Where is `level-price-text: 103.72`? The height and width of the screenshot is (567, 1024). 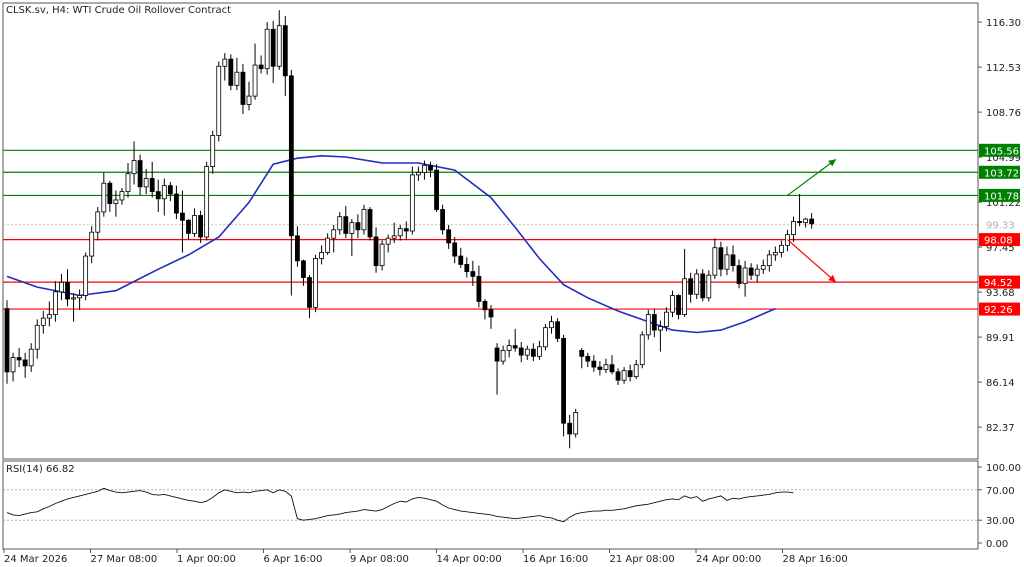 level-price-text: 103.72 is located at coordinates (1001, 173).